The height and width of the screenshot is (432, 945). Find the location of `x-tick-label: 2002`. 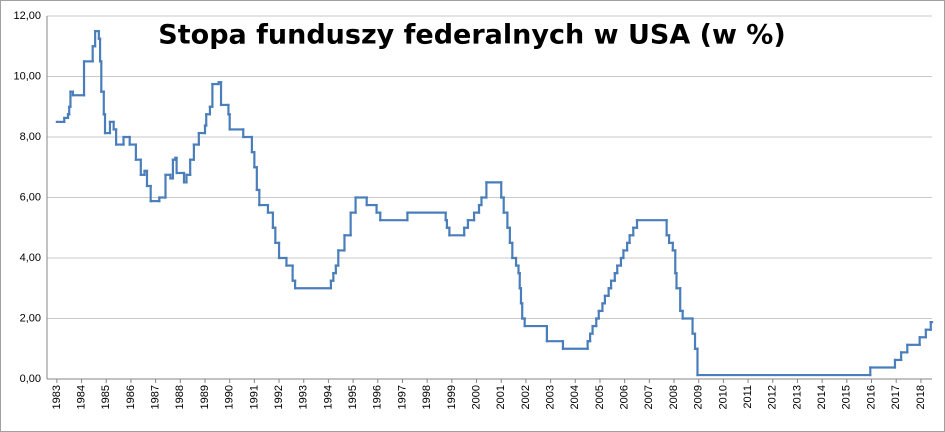

x-tick-label: 2002 is located at coordinates (526, 397).